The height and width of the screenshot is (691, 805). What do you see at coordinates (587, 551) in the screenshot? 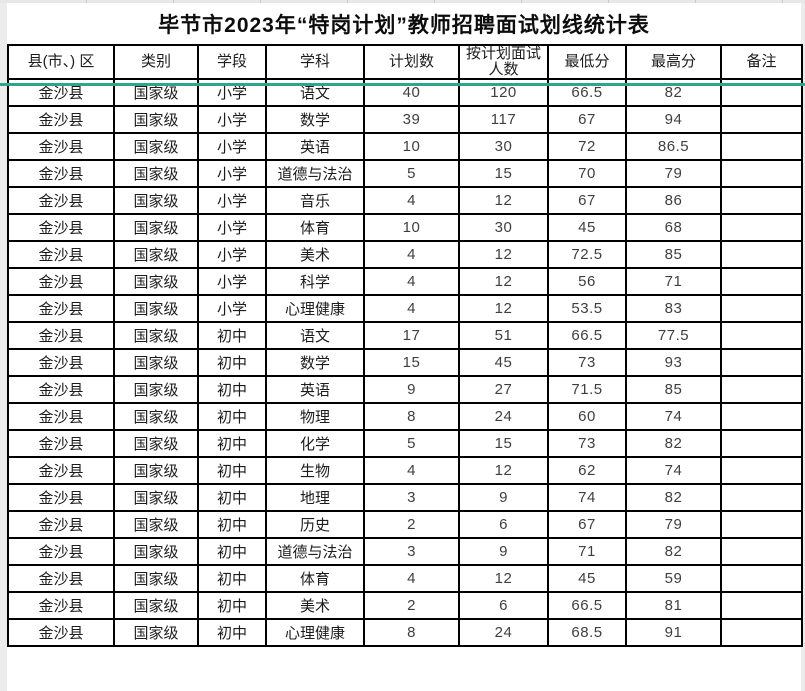
I see `table-cell: 71` at bounding box center [587, 551].